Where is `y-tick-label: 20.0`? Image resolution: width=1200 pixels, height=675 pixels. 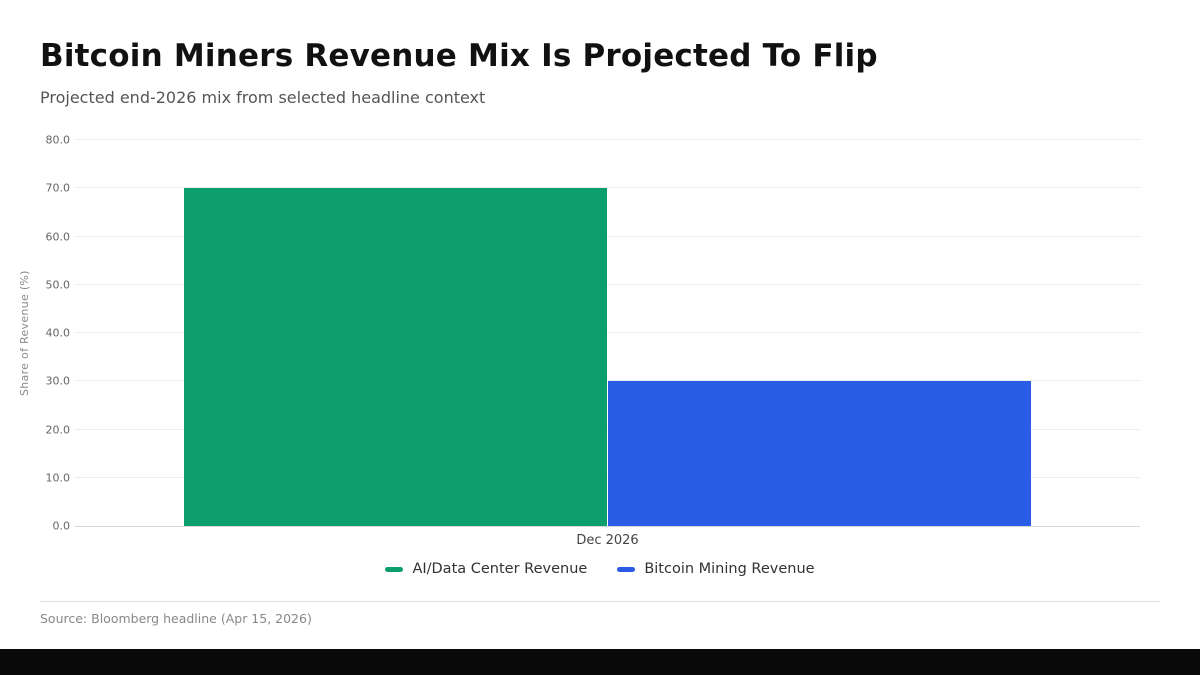 y-tick-label: 20.0 is located at coordinates (58, 429).